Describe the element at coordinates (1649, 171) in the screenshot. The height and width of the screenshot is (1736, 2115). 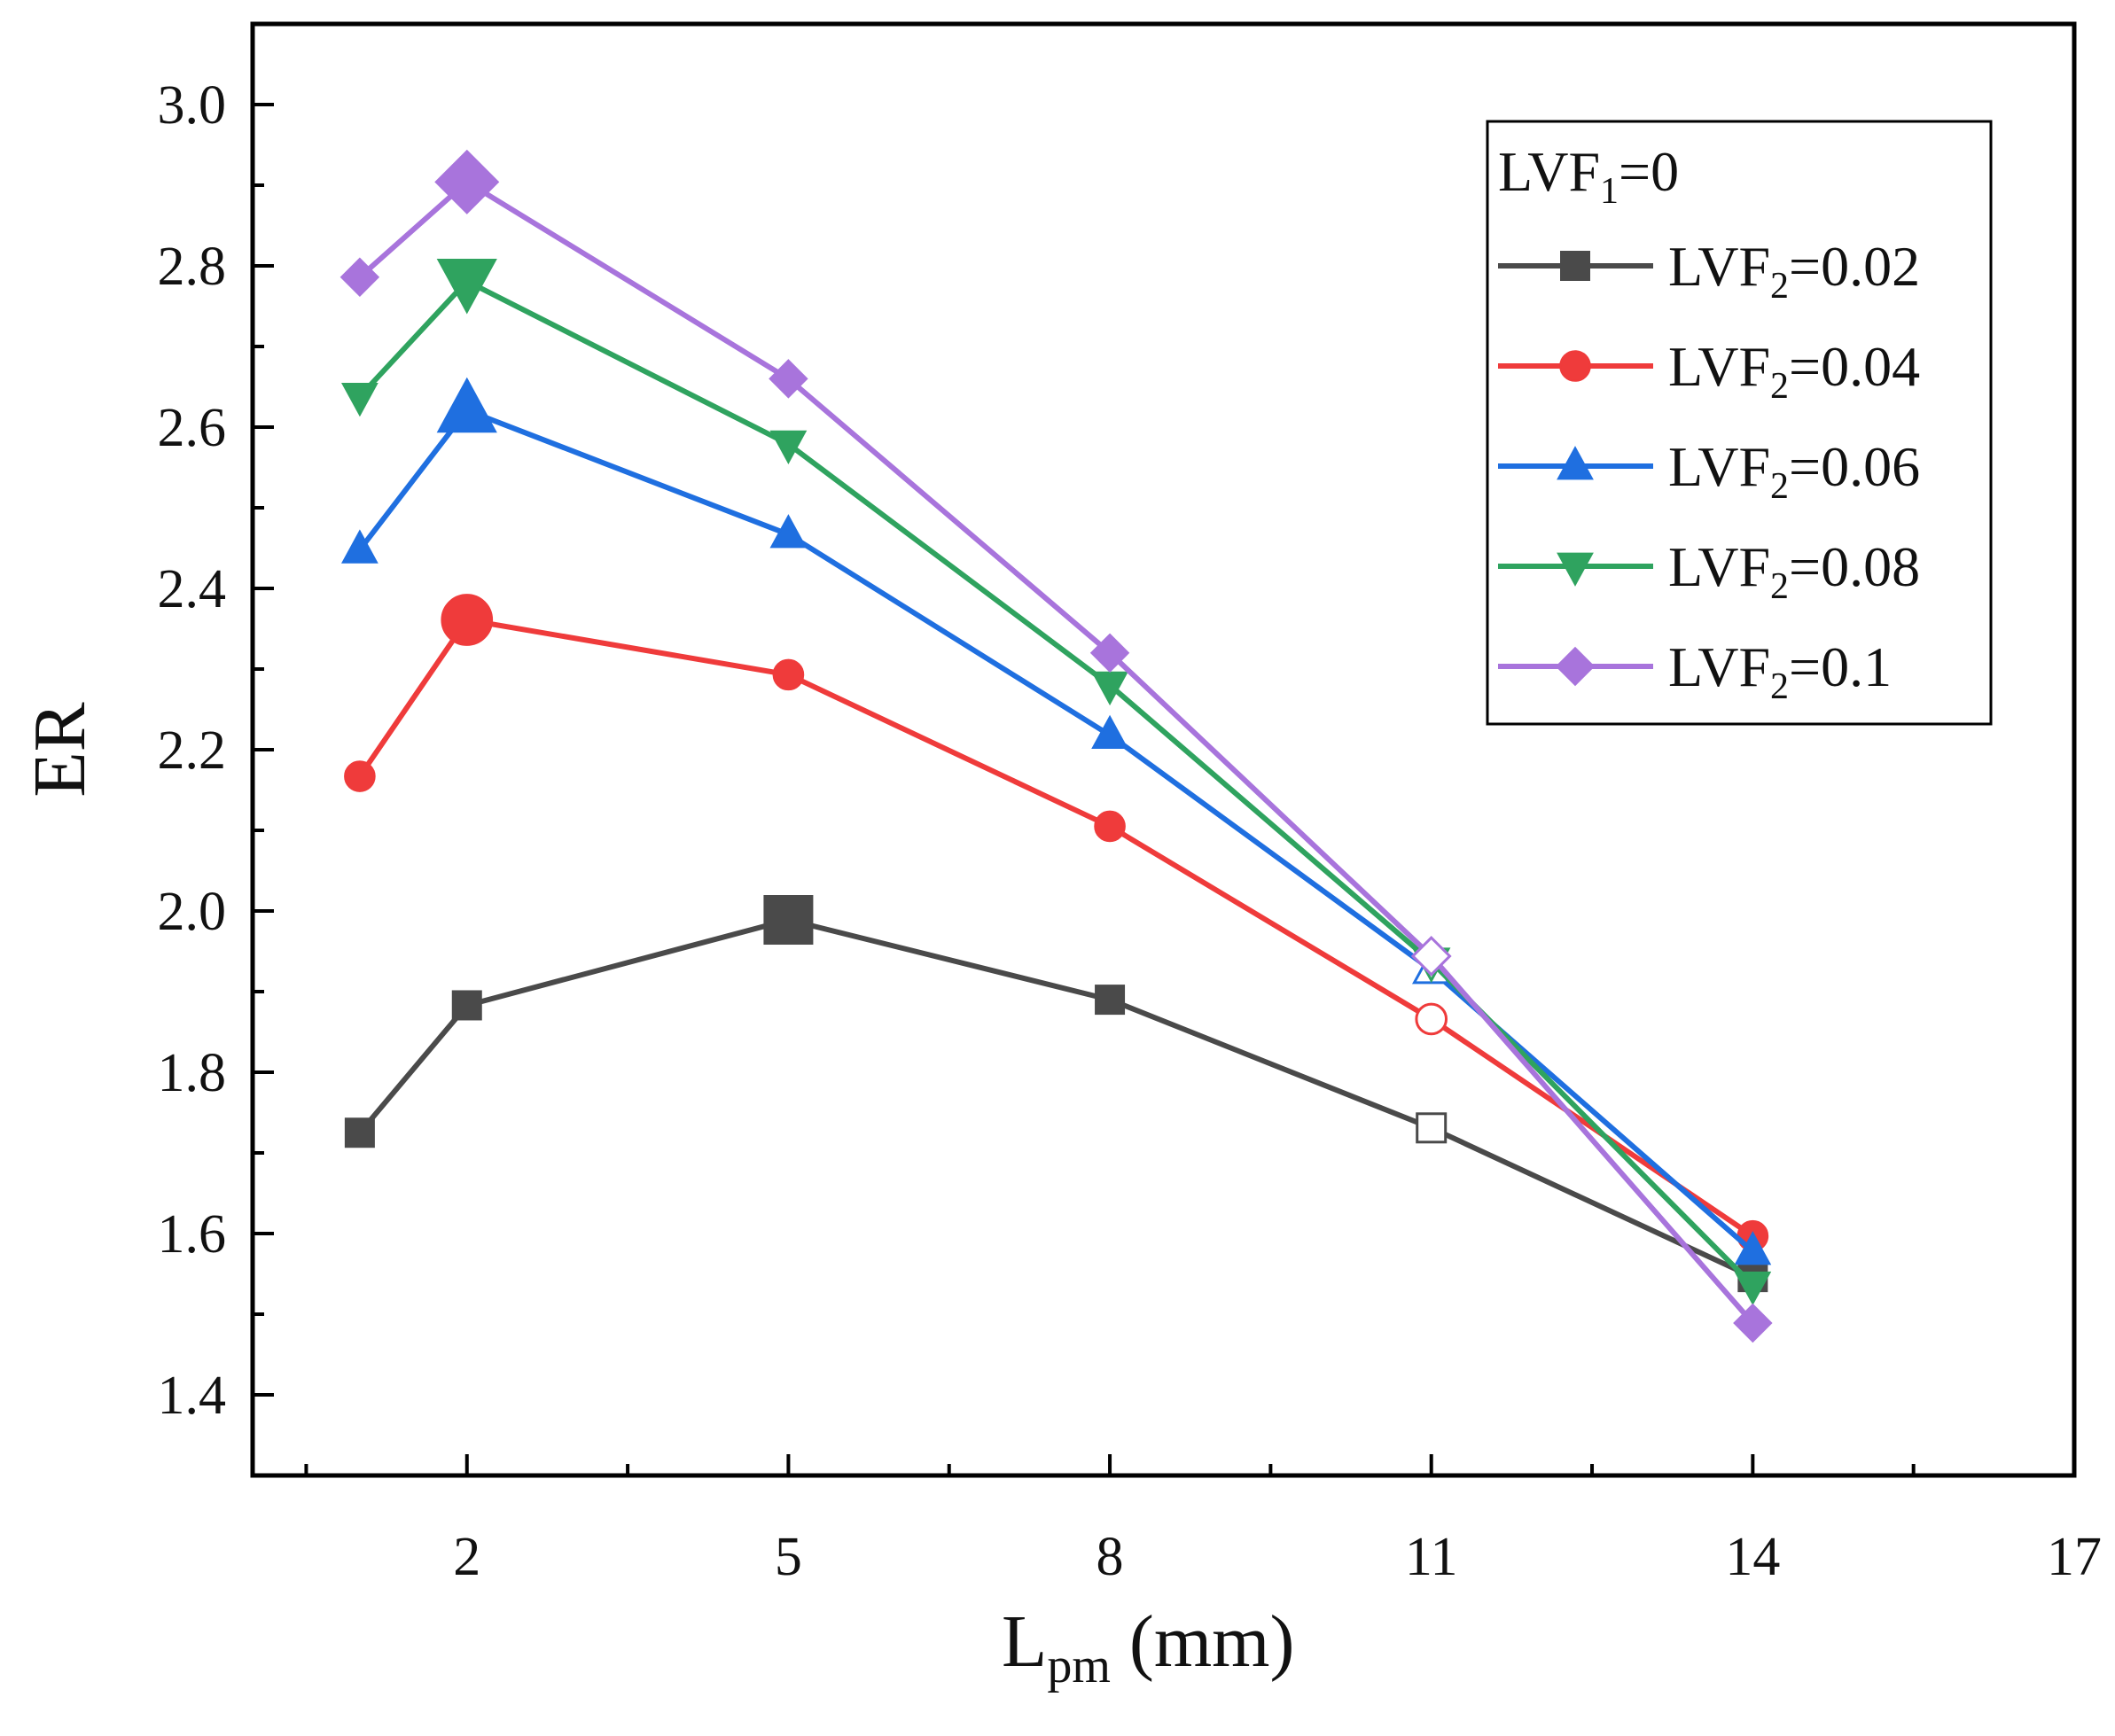
I see `legend-title-rest: =0` at that location.